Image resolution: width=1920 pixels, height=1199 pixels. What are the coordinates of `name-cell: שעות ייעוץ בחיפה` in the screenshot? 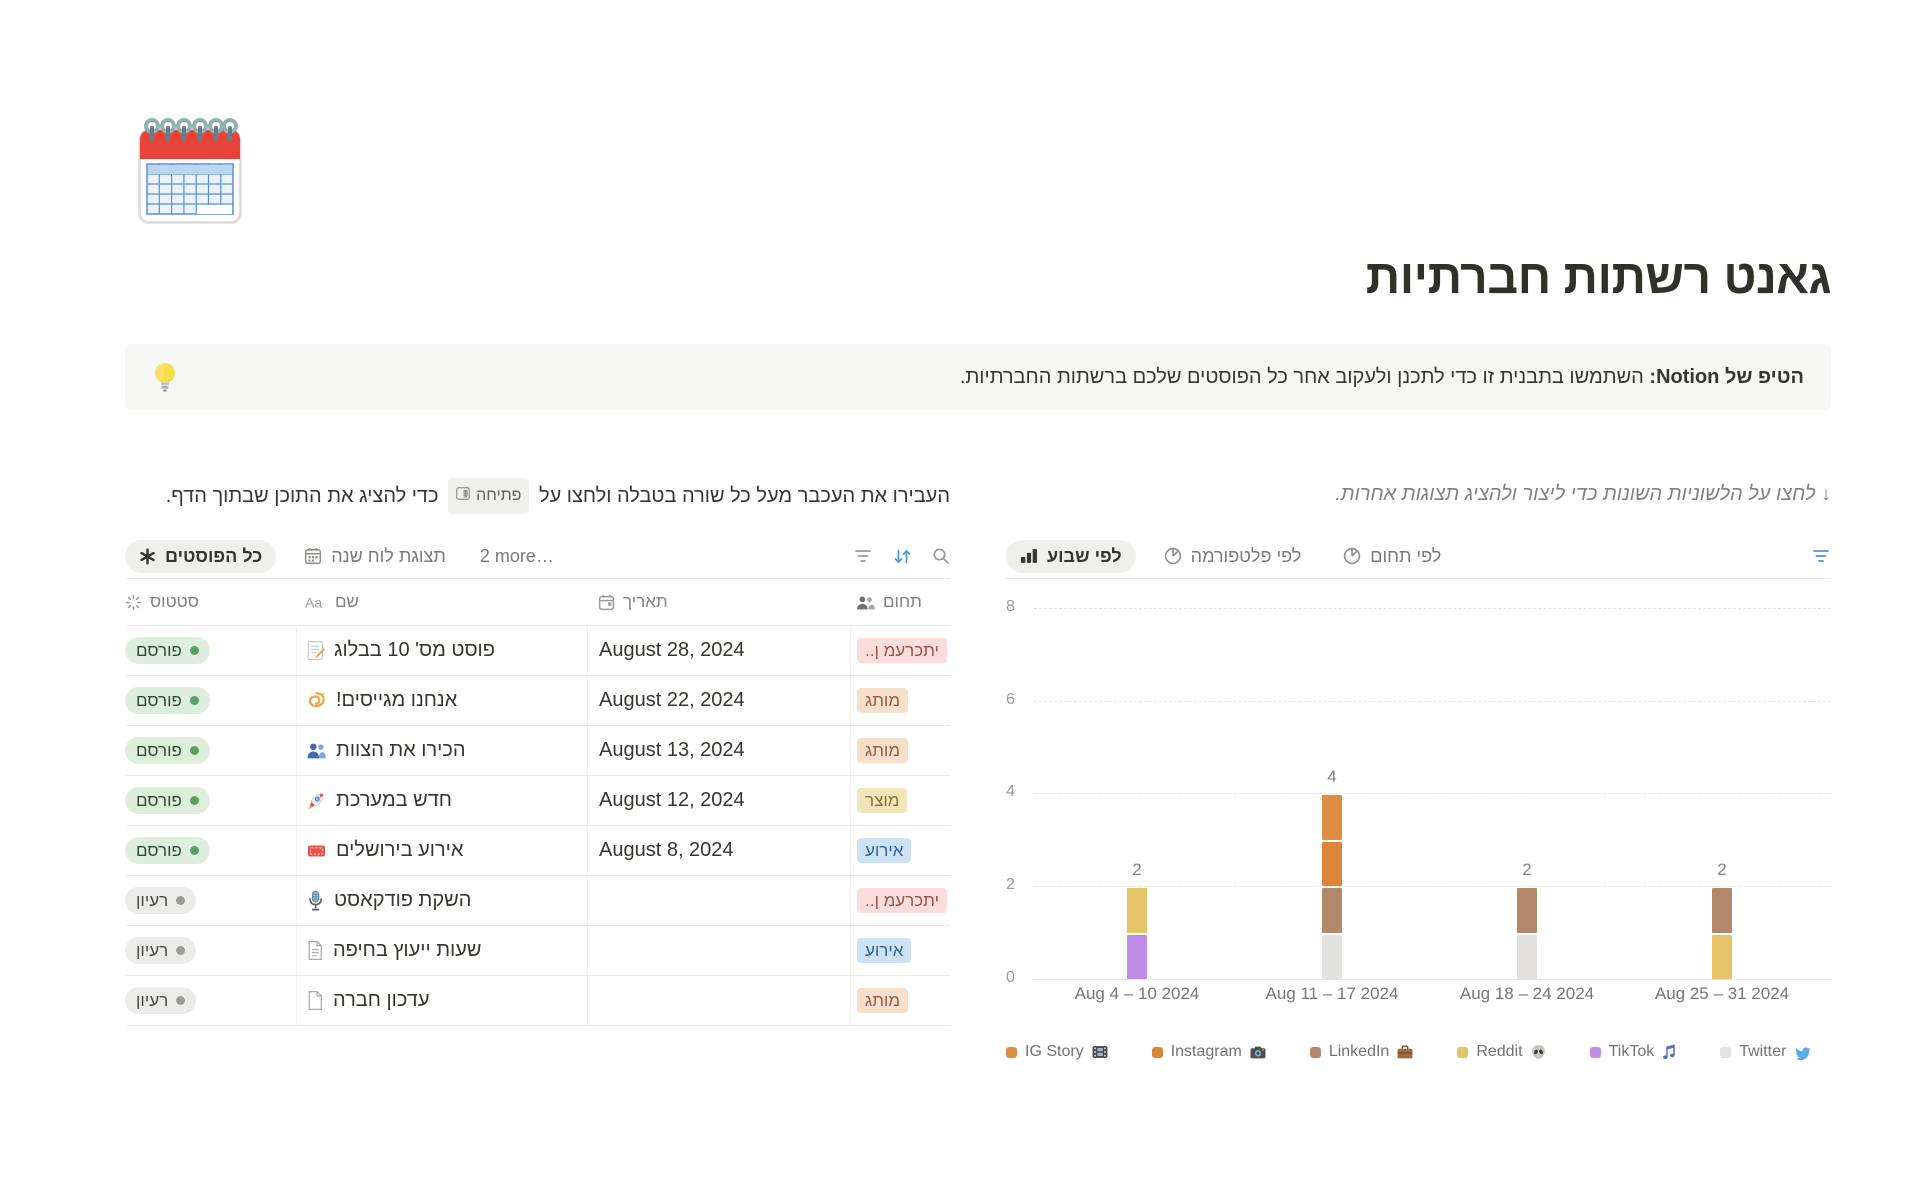 It's located at (441, 950).